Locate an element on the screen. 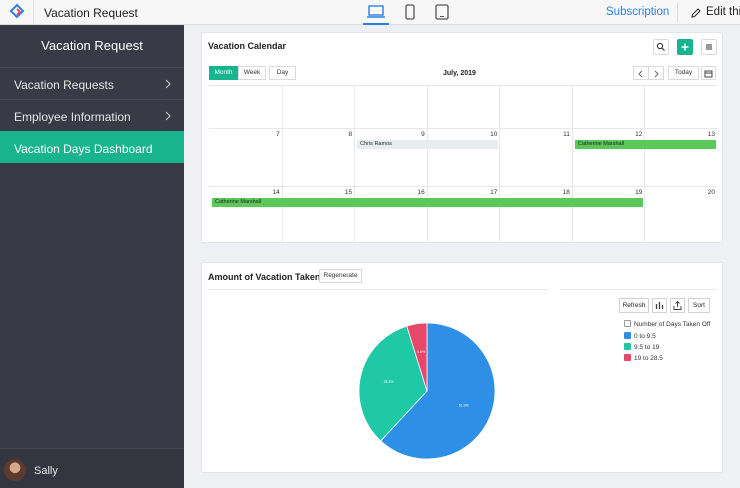  search-icon is located at coordinates (660, 46).